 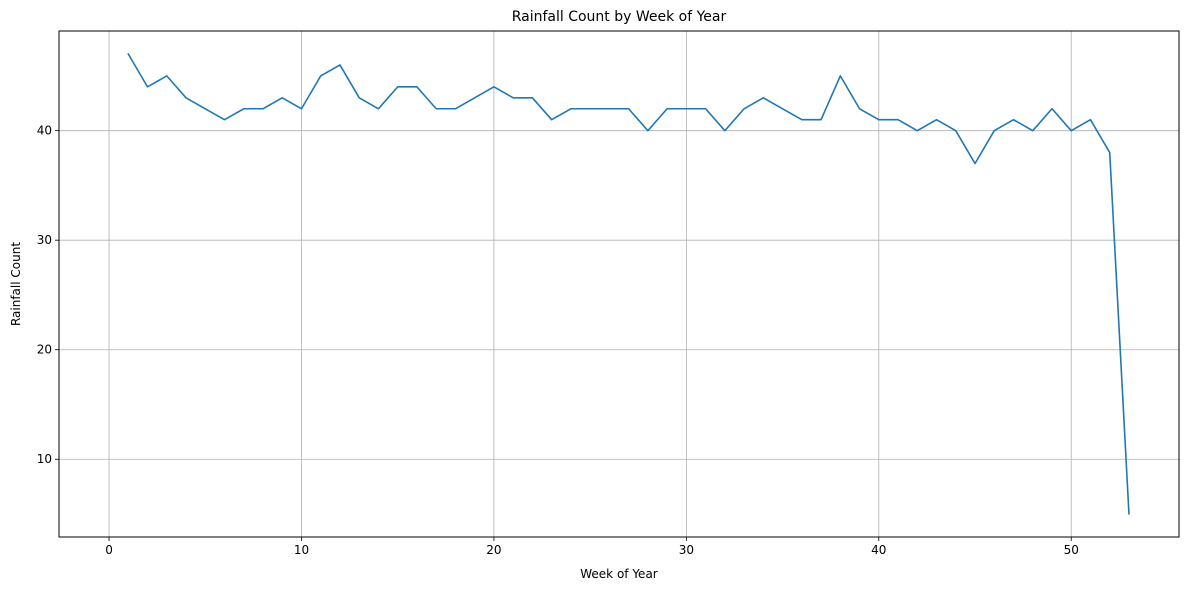 I want to click on x-tick-label: 40, so click(x=878, y=550).